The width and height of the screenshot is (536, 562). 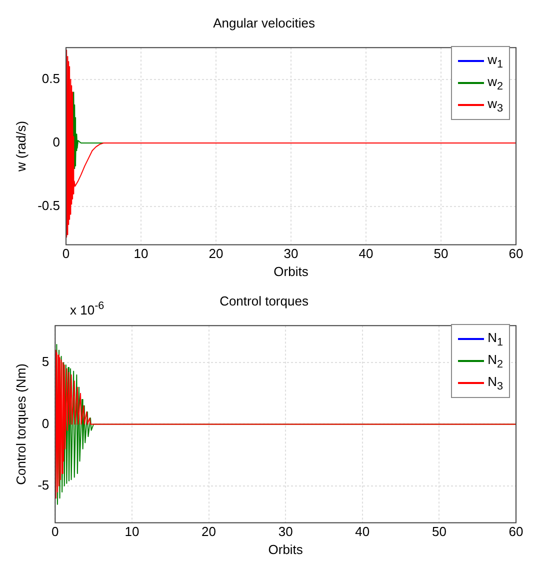 I want to click on legend-label: N$_{1}$, so click(x=495, y=339).